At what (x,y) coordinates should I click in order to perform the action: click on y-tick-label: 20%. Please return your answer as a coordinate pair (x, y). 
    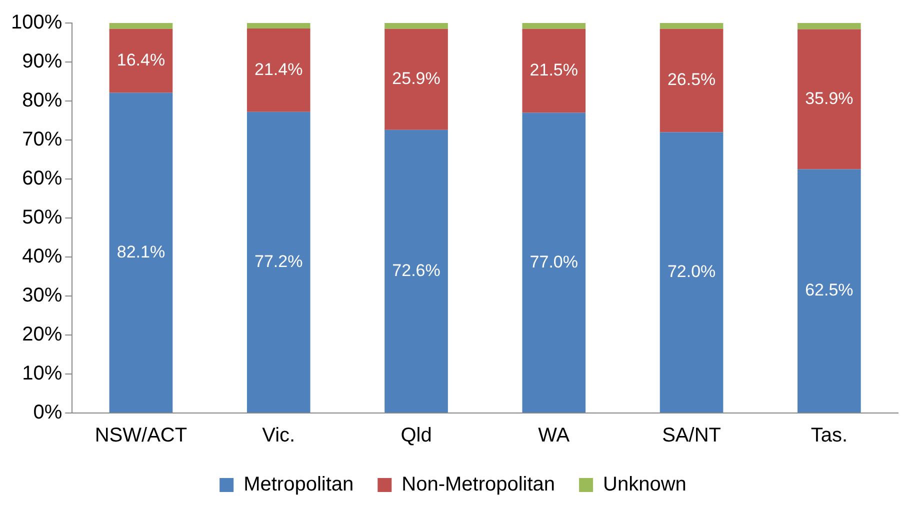
    Looking at the image, I should click on (42, 335).